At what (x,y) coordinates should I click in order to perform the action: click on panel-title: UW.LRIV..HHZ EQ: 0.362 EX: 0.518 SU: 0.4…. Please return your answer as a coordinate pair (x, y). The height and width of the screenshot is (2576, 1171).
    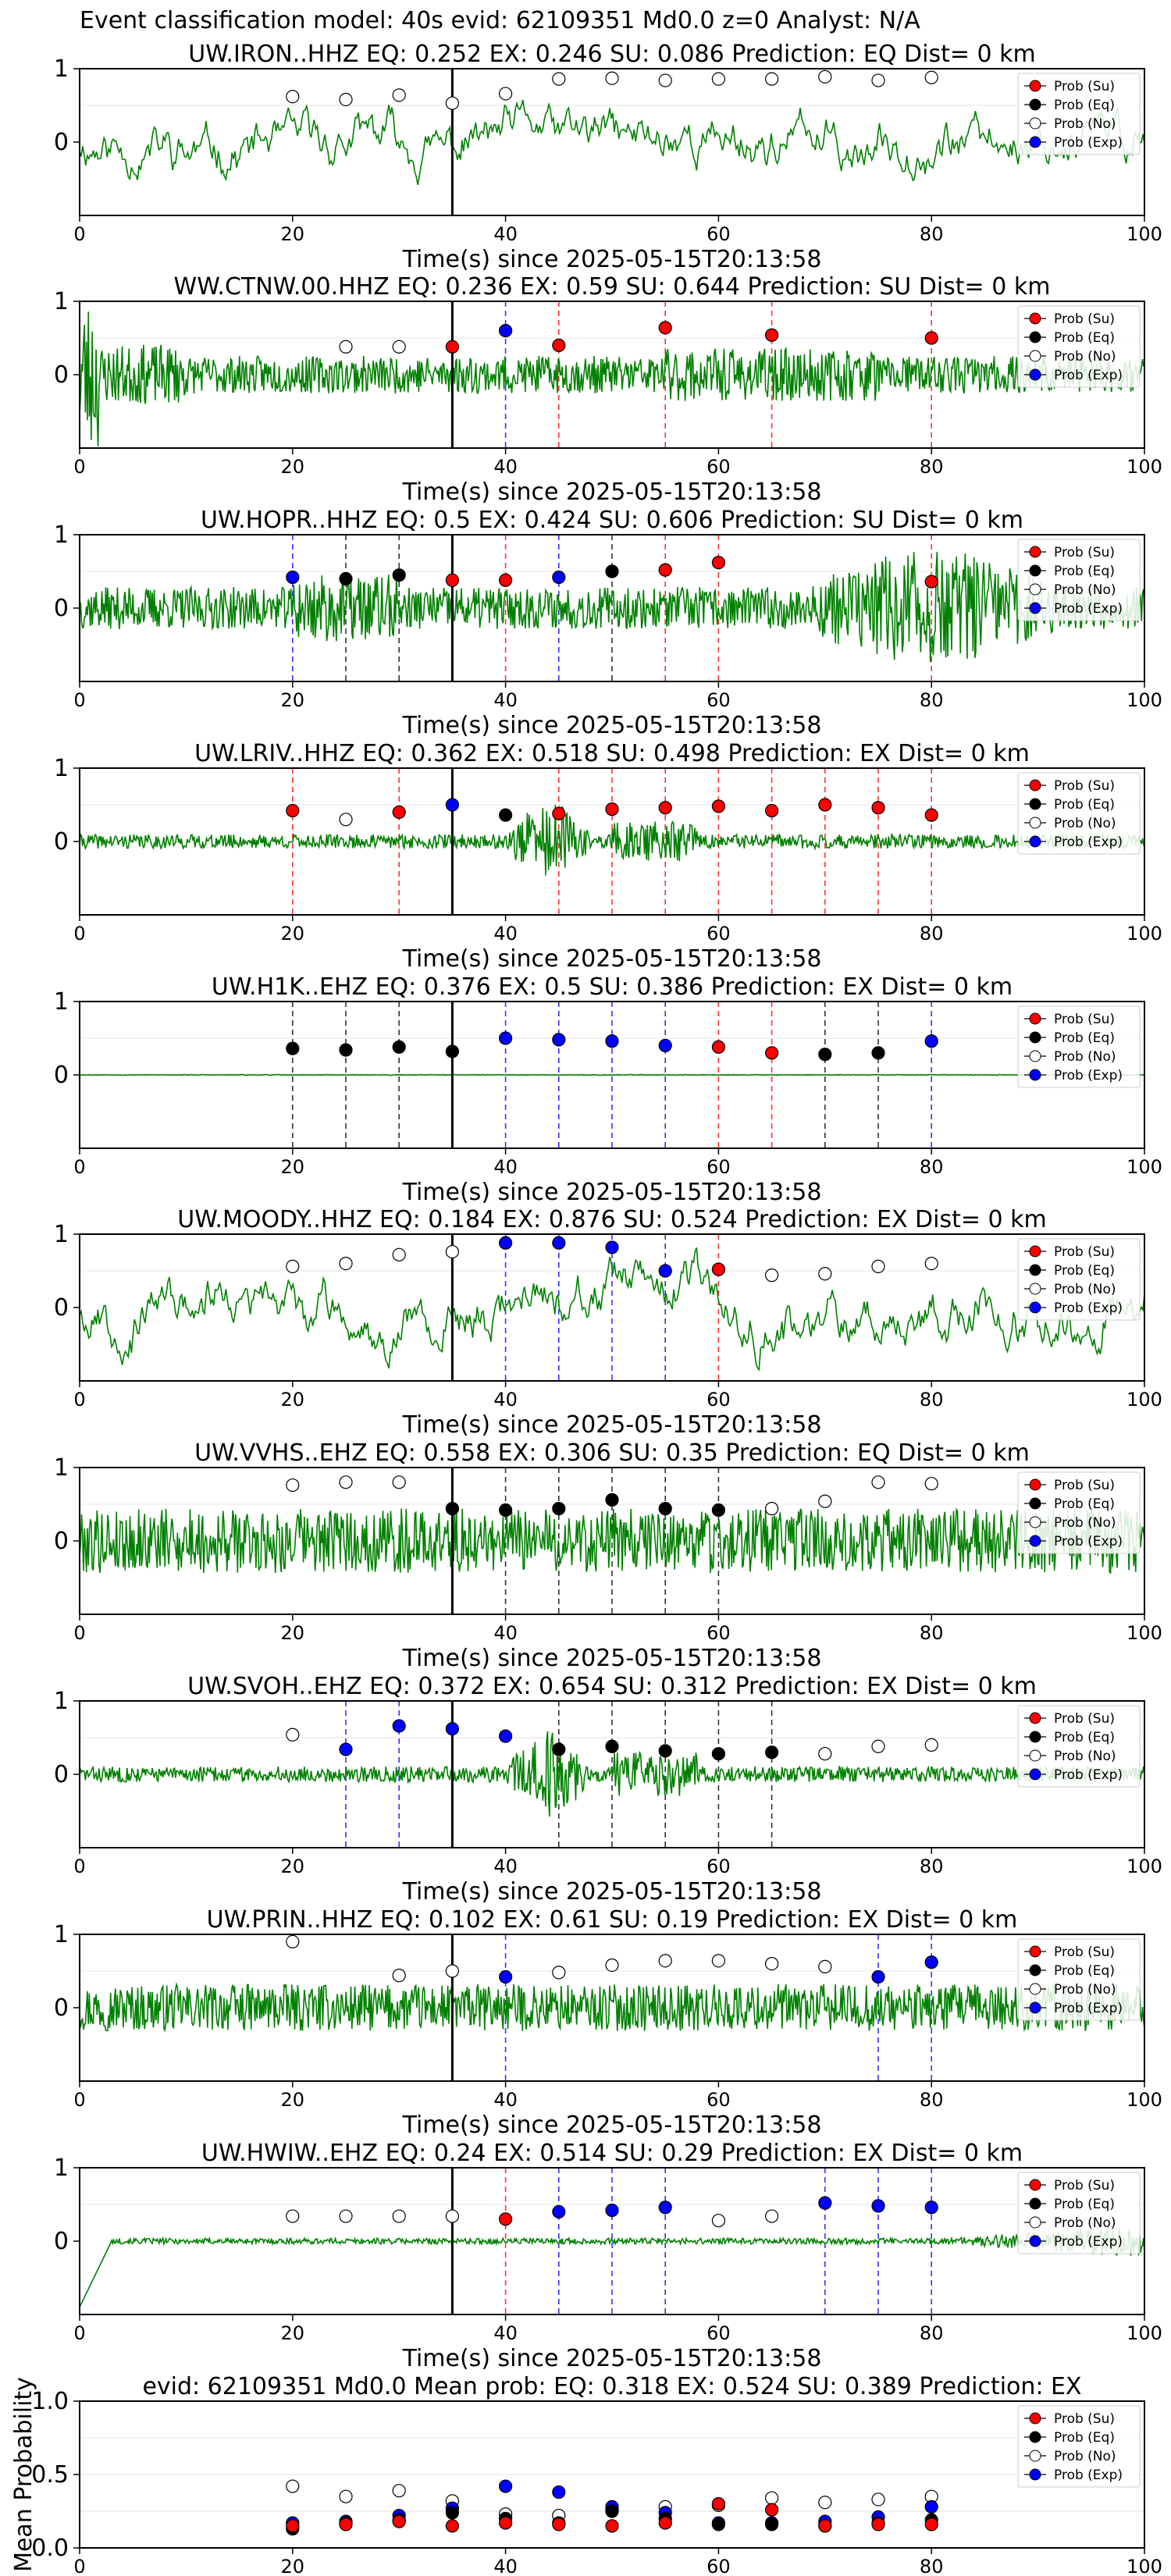
    Looking at the image, I should click on (612, 753).